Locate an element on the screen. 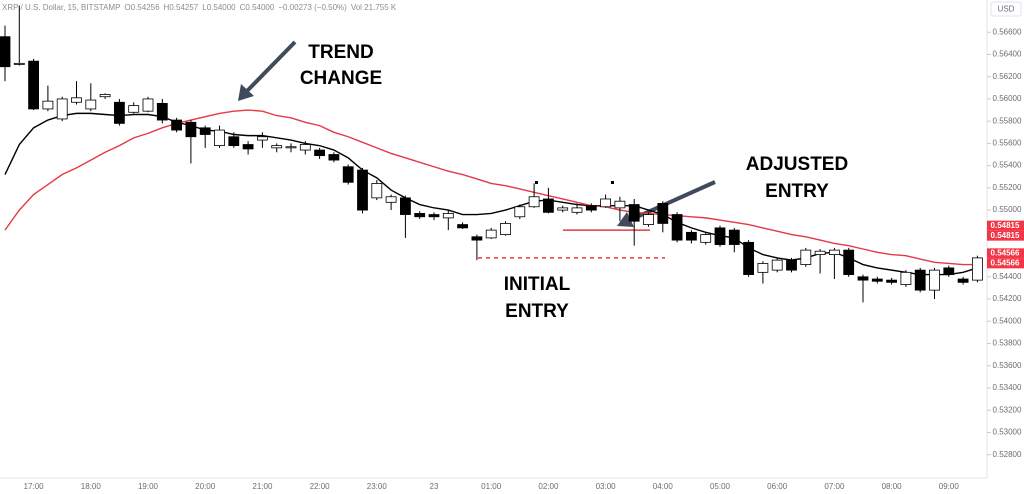  arrow is located at coordinates (271, 66).